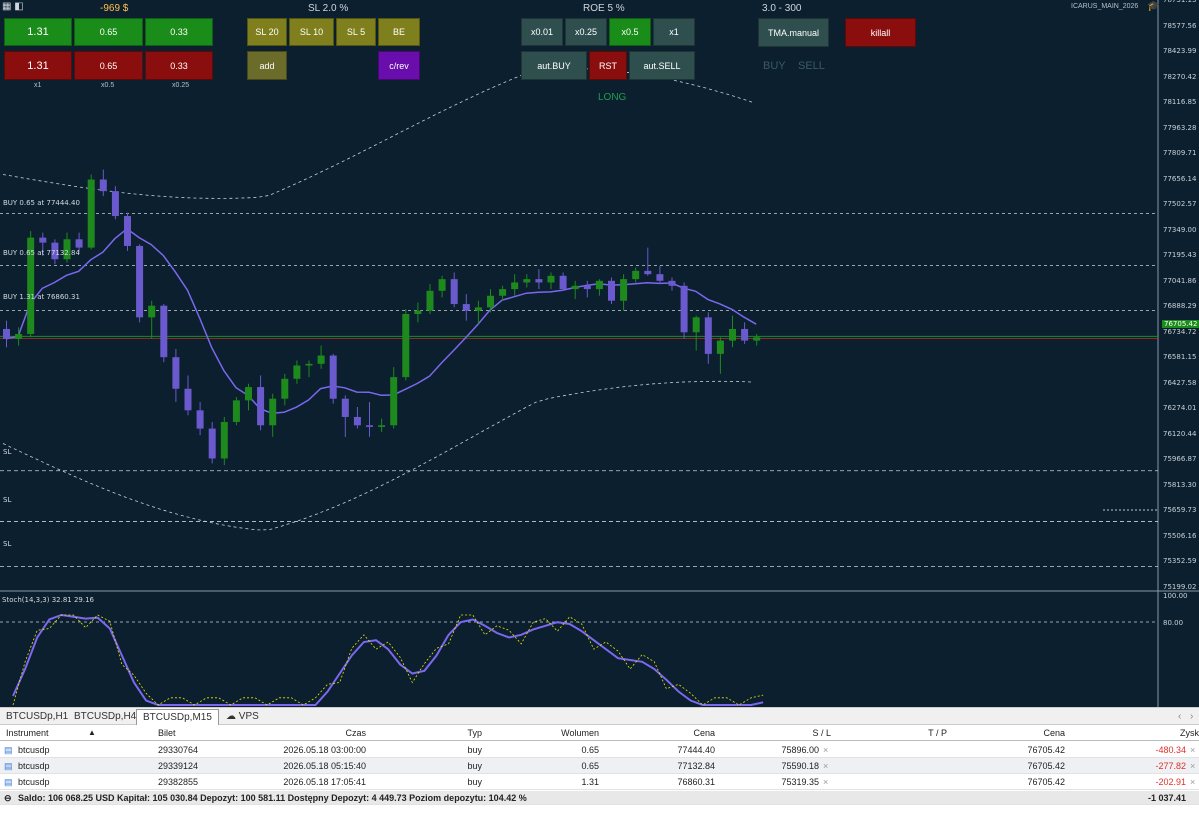 This screenshot has width=1199, height=819. What do you see at coordinates (267, 65) in the screenshot?
I see `add-button: add` at bounding box center [267, 65].